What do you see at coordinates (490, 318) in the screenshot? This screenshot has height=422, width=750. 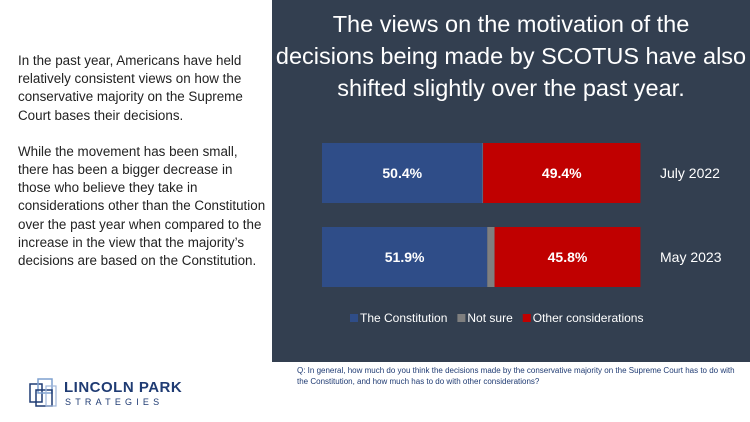 I see `legend-label-not-sure: Not sure` at bounding box center [490, 318].